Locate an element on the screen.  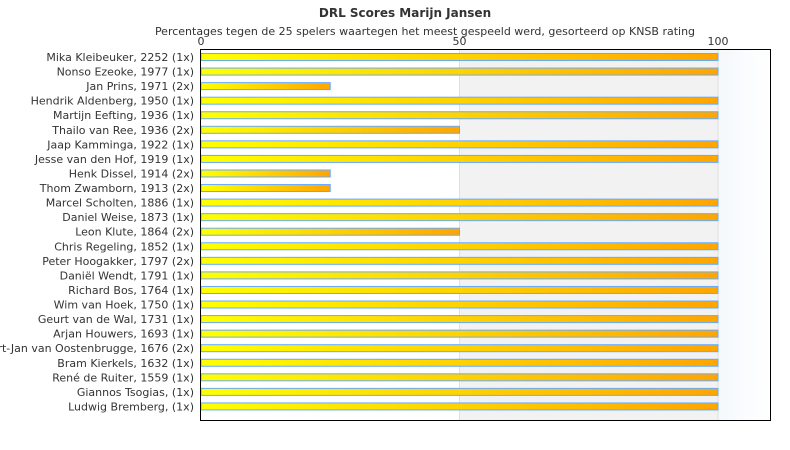
category-label: René de Ruiter, 1559 (1x) is located at coordinates (123, 377).